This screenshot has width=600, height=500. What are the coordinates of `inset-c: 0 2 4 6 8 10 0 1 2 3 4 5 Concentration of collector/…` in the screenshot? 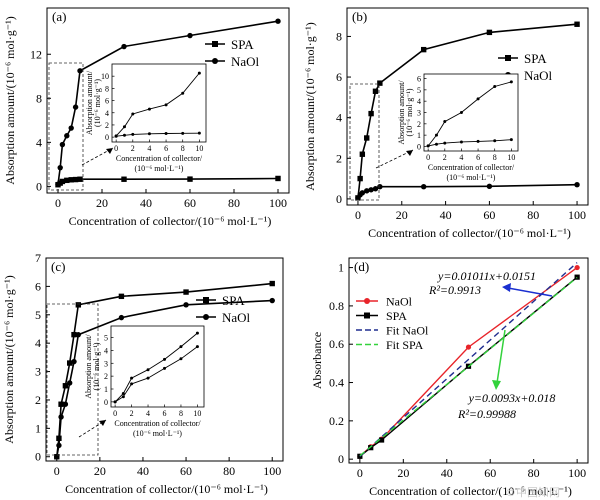 It's located at (125, 379).